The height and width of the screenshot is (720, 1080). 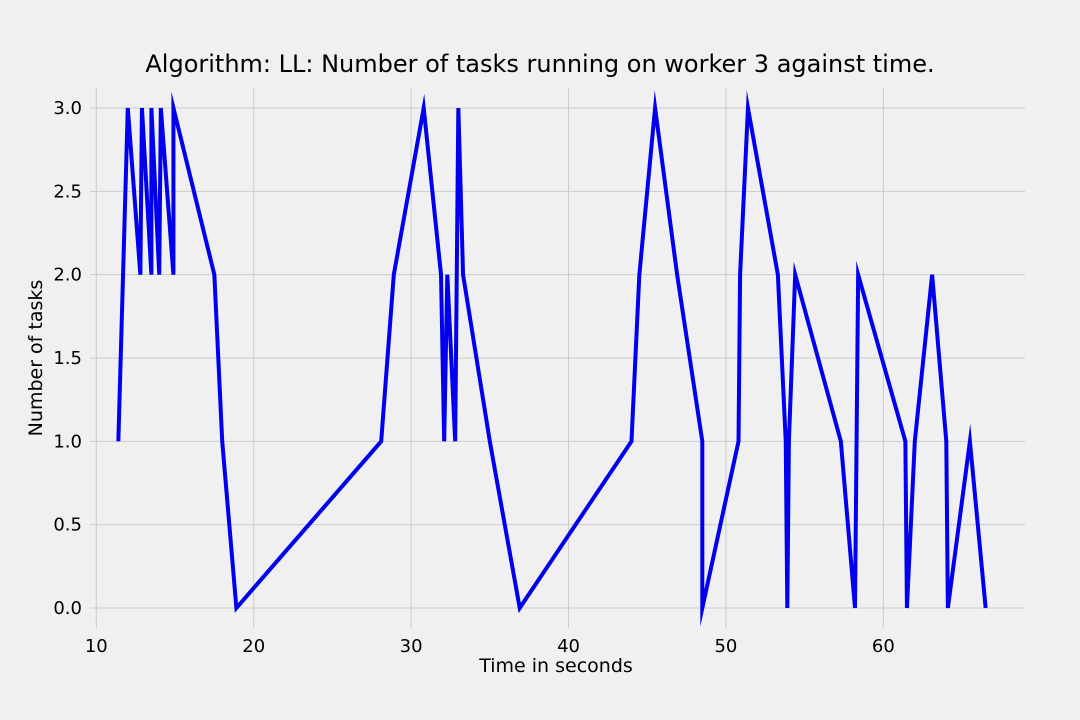 I want to click on x-tick-label: 10, so click(x=96, y=646).